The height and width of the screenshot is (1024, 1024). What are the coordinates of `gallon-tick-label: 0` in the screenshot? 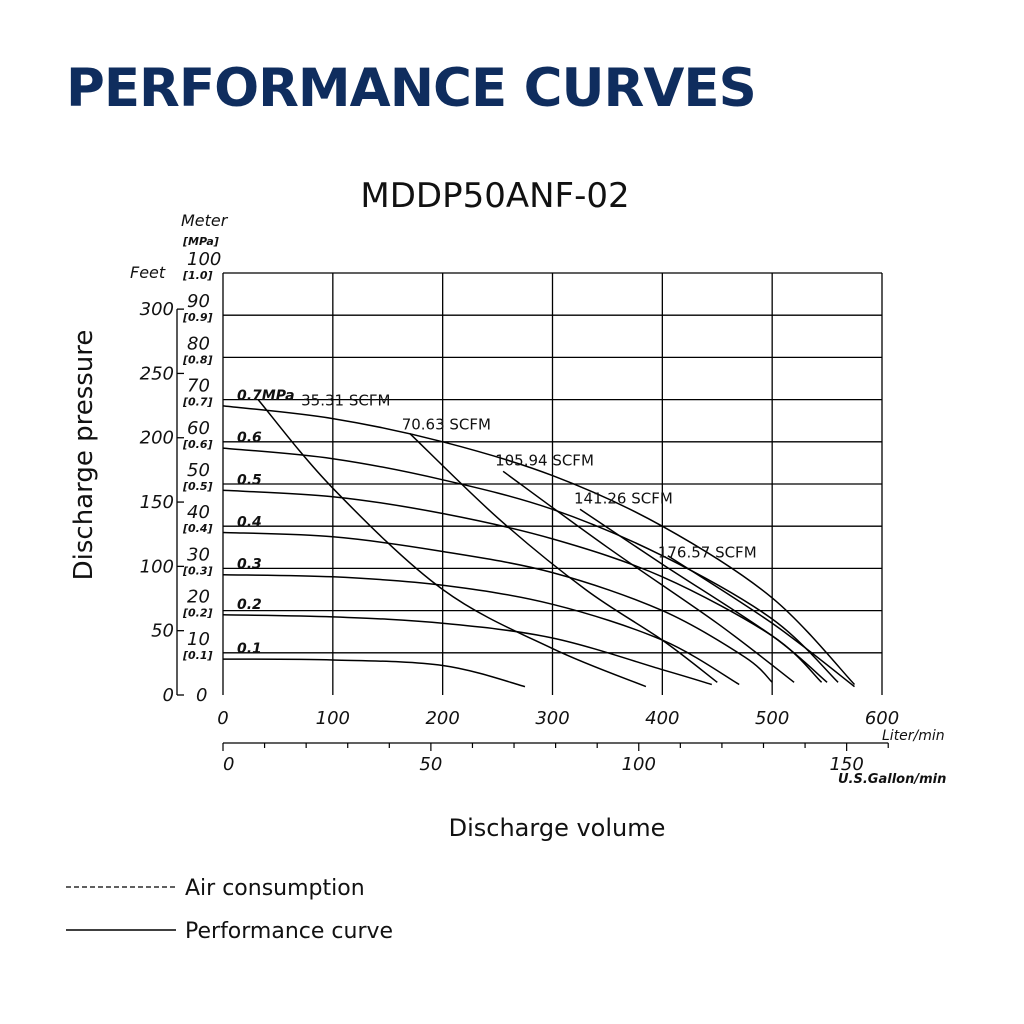 It's located at (228, 764).